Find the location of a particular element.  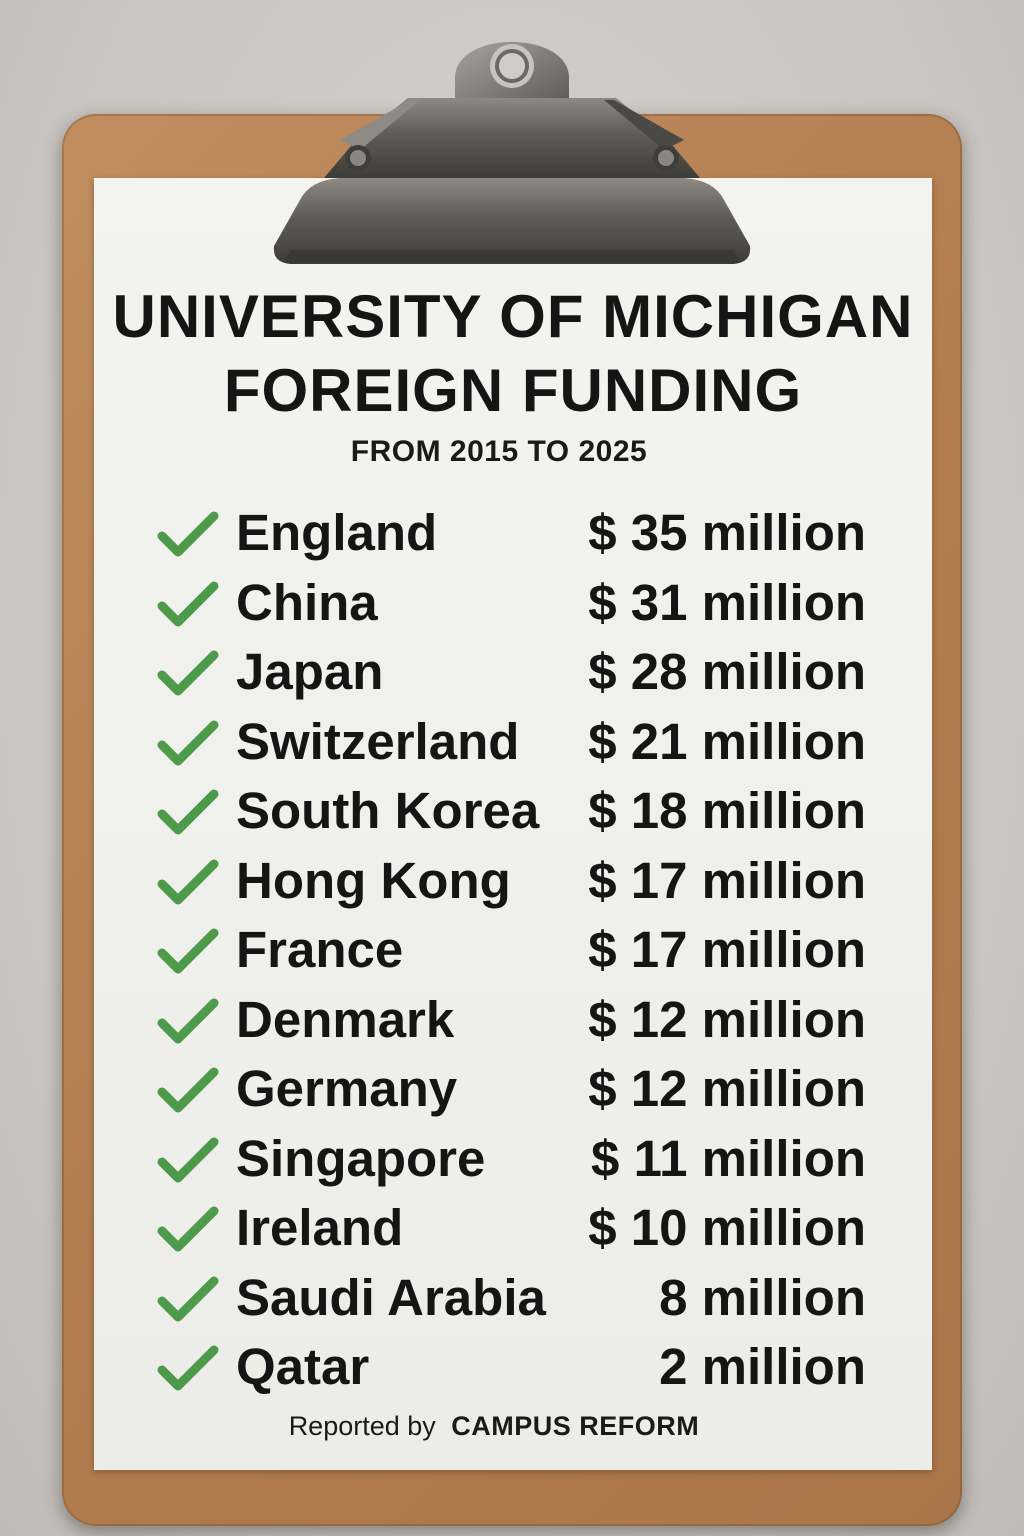

brand-name: CAMPUS REFORM is located at coordinates (575, 1426).